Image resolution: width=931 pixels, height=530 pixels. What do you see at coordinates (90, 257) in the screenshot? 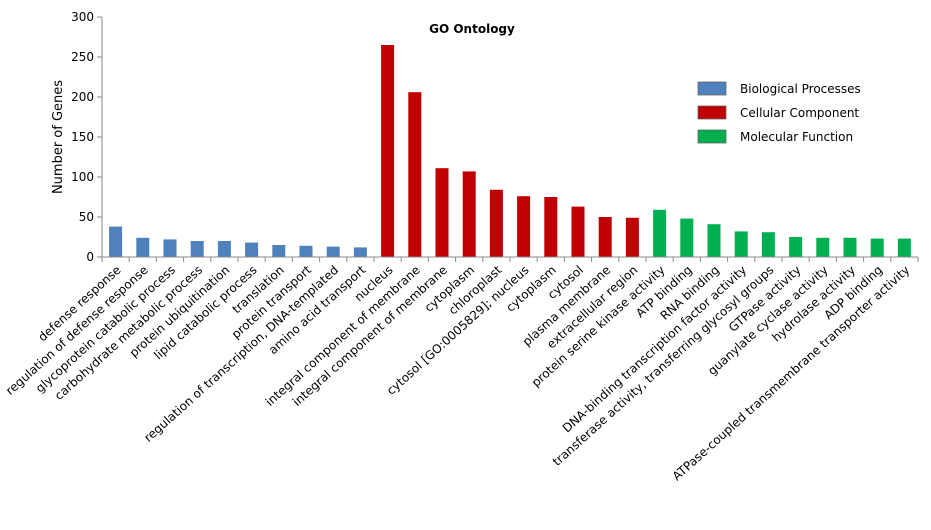
I see `y-tick-label: 0` at bounding box center [90, 257].